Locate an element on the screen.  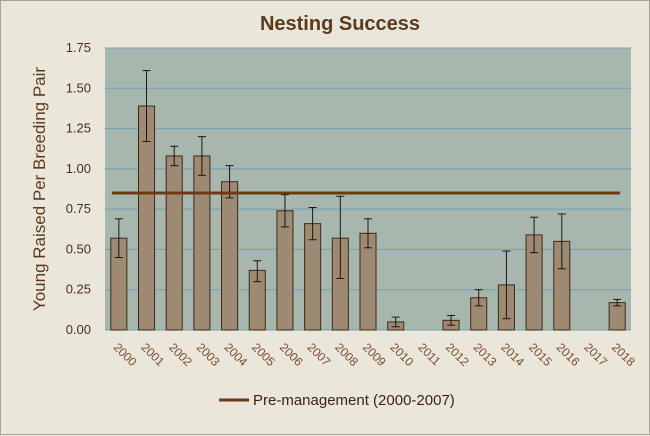
bar-2004 is located at coordinates (230, 256).